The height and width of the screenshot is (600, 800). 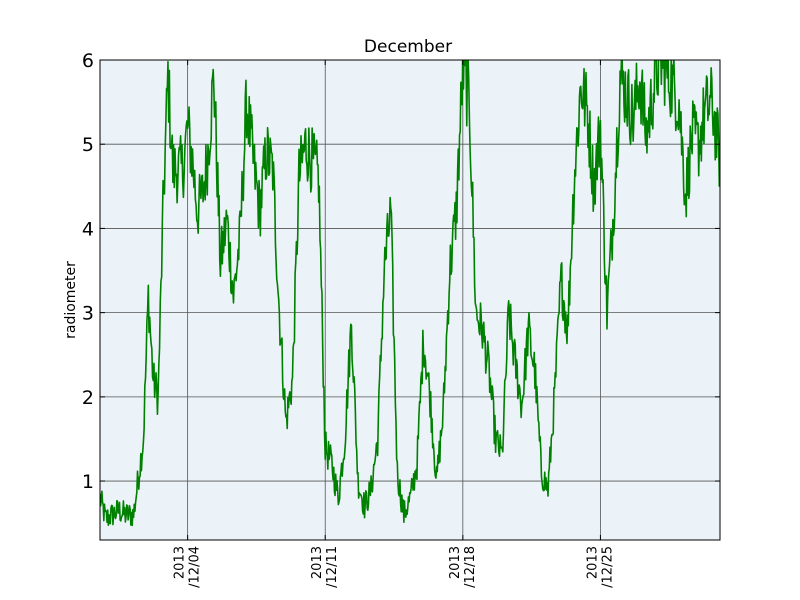 What do you see at coordinates (71, 300) in the screenshot?
I see `y-axis-label: radiometer` at bounding box center [71, 300].